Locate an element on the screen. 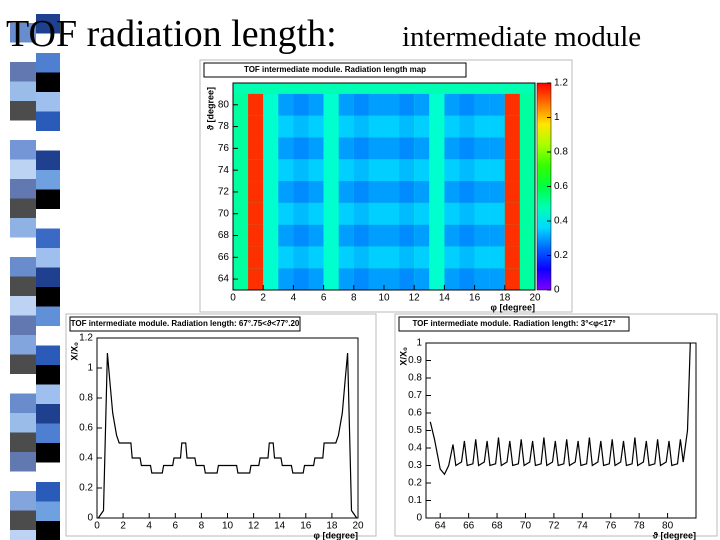 The width and height of the screenshot is (720, 540). x-tick-label: 8 is located at coordinates (202, 526).